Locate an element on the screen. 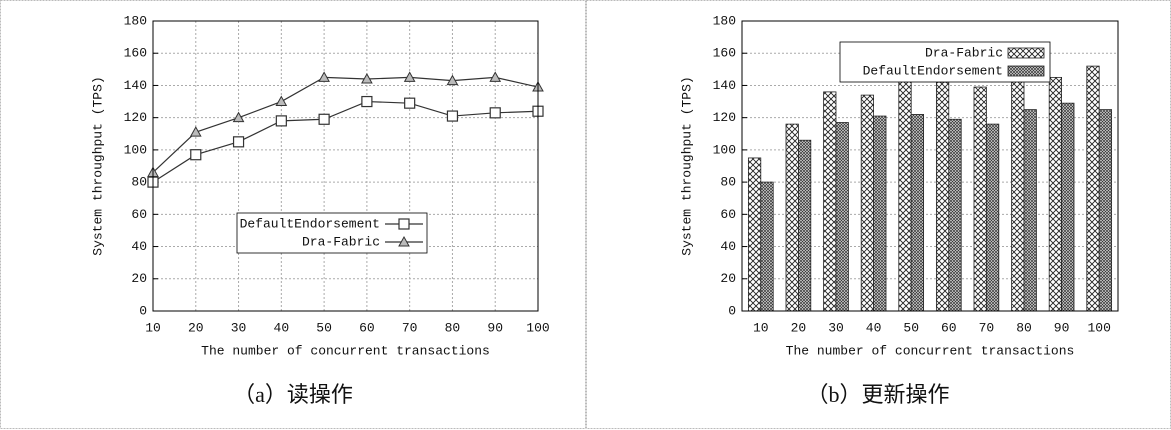 This screenshot has width=1171, height=430. caption: （a）读操作 is located at coordinates (293, 394).